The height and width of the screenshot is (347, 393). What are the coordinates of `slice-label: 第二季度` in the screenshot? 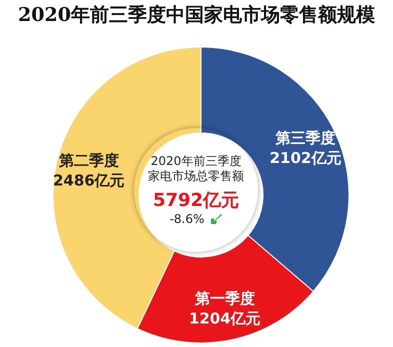 It's located at (88, 161).